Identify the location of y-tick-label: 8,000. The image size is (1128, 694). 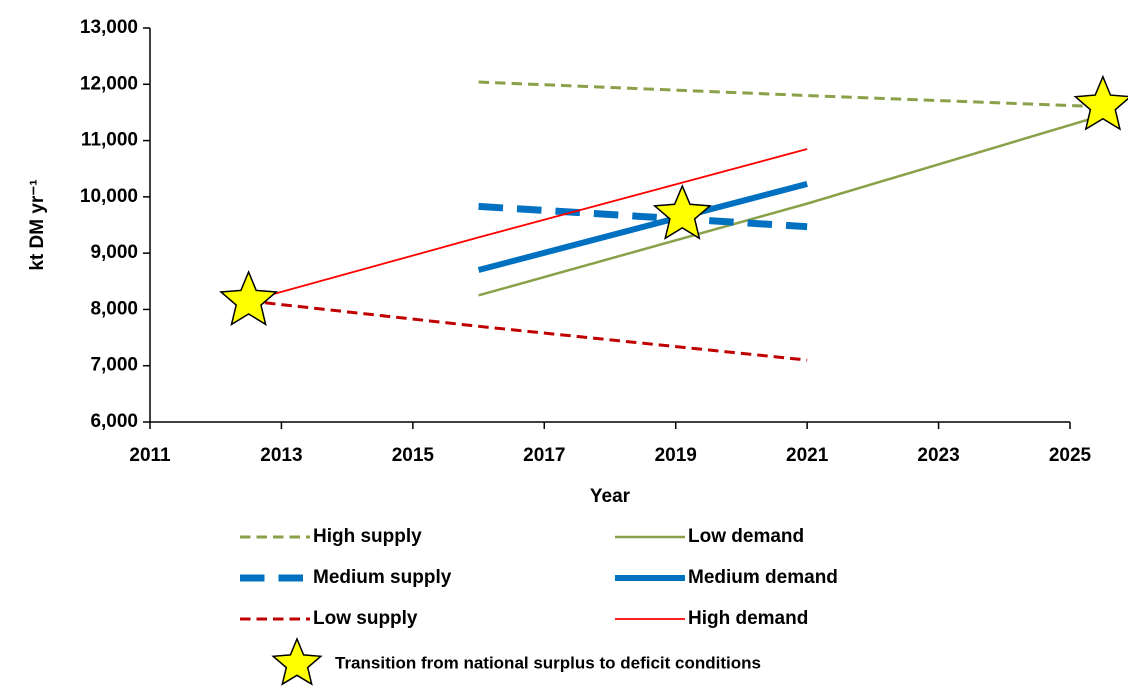
(114, 308).